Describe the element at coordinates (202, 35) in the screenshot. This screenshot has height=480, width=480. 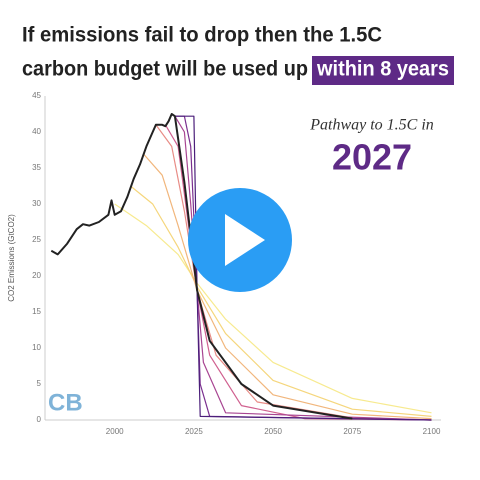
I see `title-line: If emissions fail to drop then the 1.5C` at that location.